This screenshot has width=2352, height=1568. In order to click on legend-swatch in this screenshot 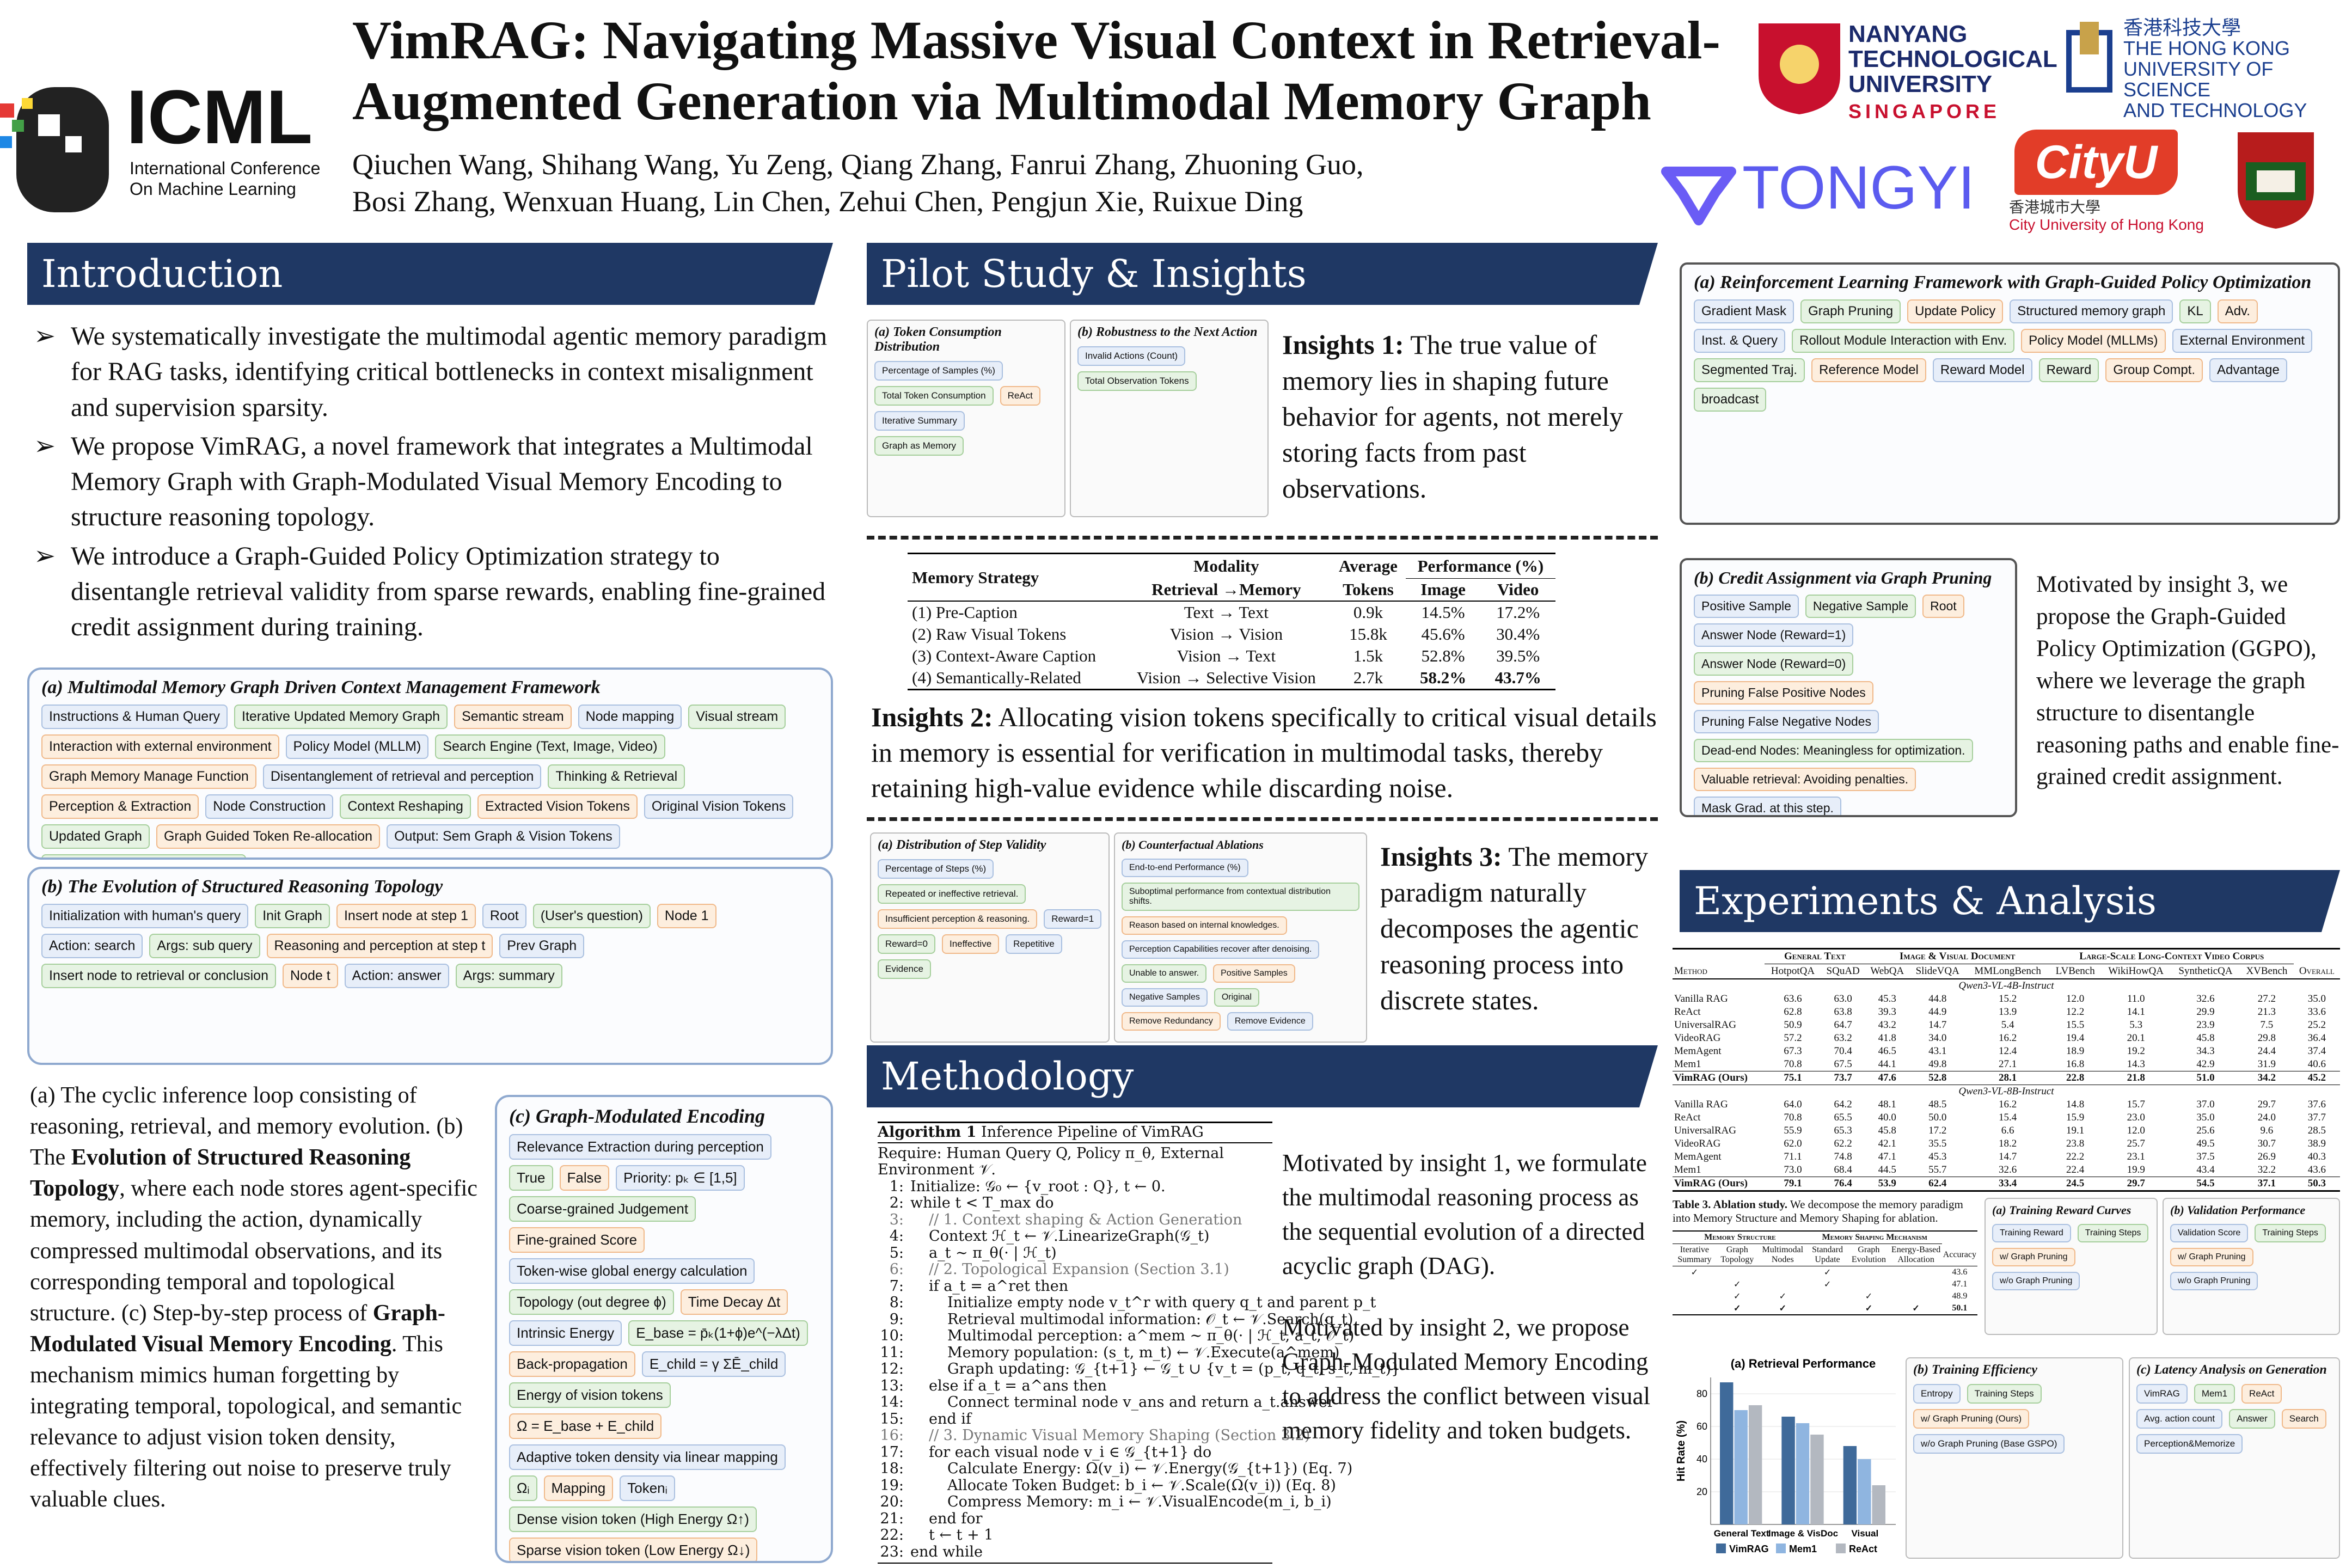, I will do `click(1781, 1548)`.